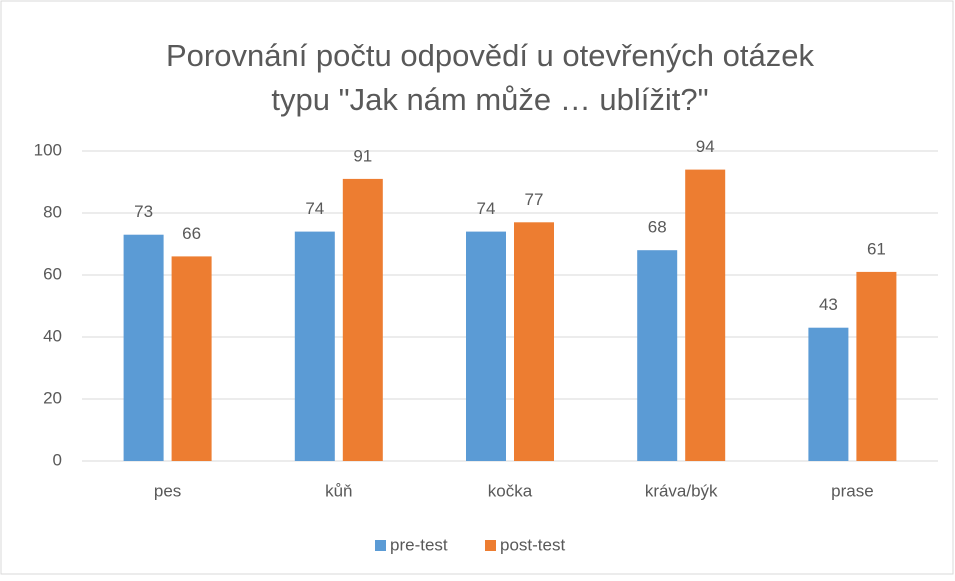  Describe the element at coordinates (876, 248) in the screenshot. I see `data-label: 61` at that location.